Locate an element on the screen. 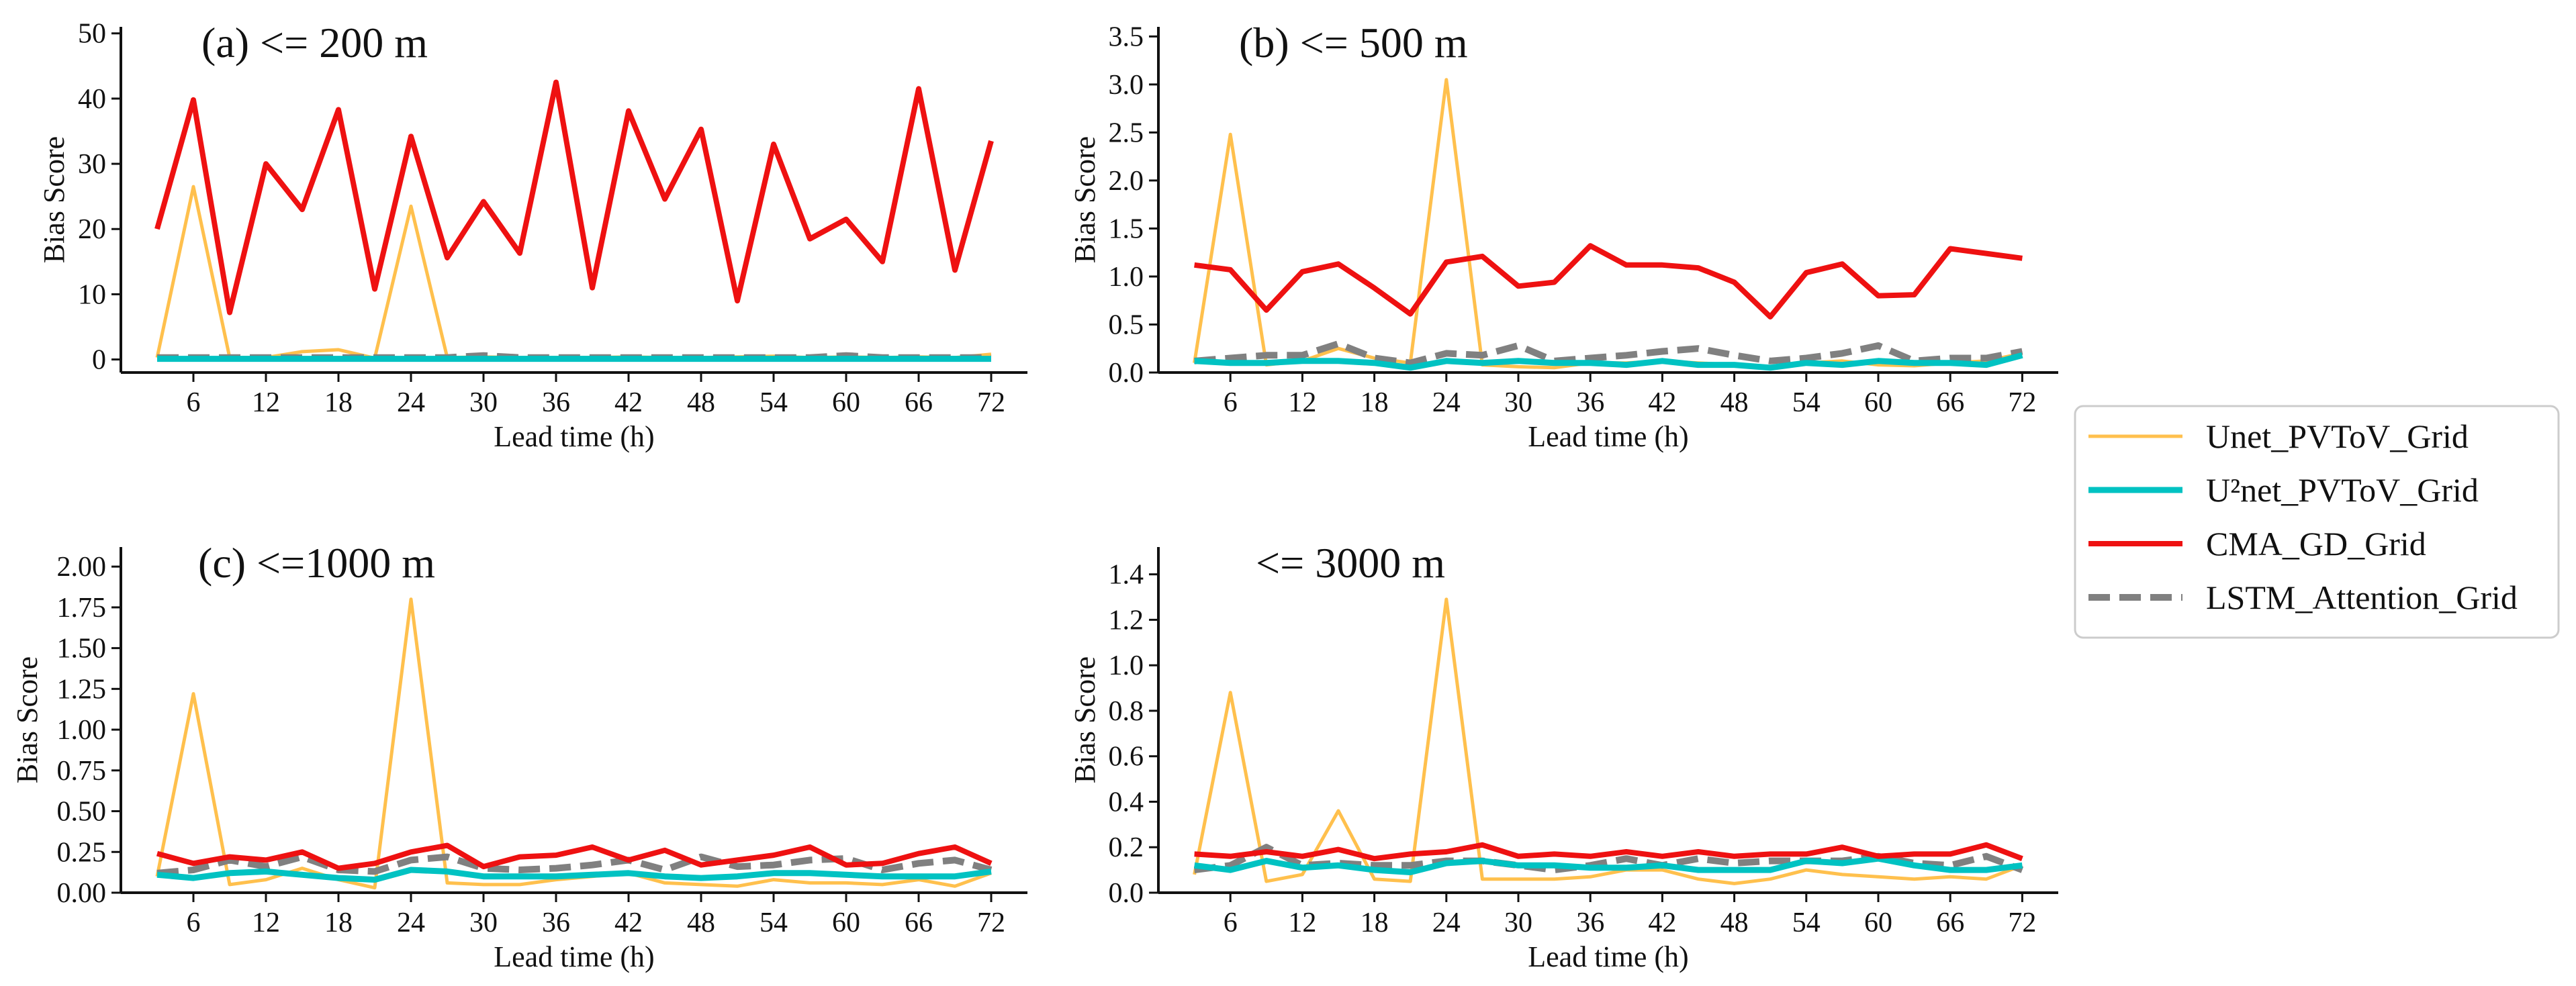 The width and height of the screenshot is (2576, 986). y-tick-label: 1.4 is located at coordinates (1126, 575).